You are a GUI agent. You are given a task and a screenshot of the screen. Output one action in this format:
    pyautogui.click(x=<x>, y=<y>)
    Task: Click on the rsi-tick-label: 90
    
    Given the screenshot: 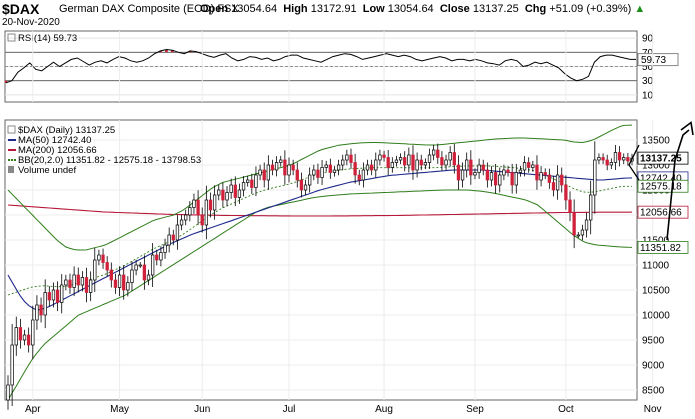 What is the action you would take?
    pyautogui.click(x=648, y=39)
    